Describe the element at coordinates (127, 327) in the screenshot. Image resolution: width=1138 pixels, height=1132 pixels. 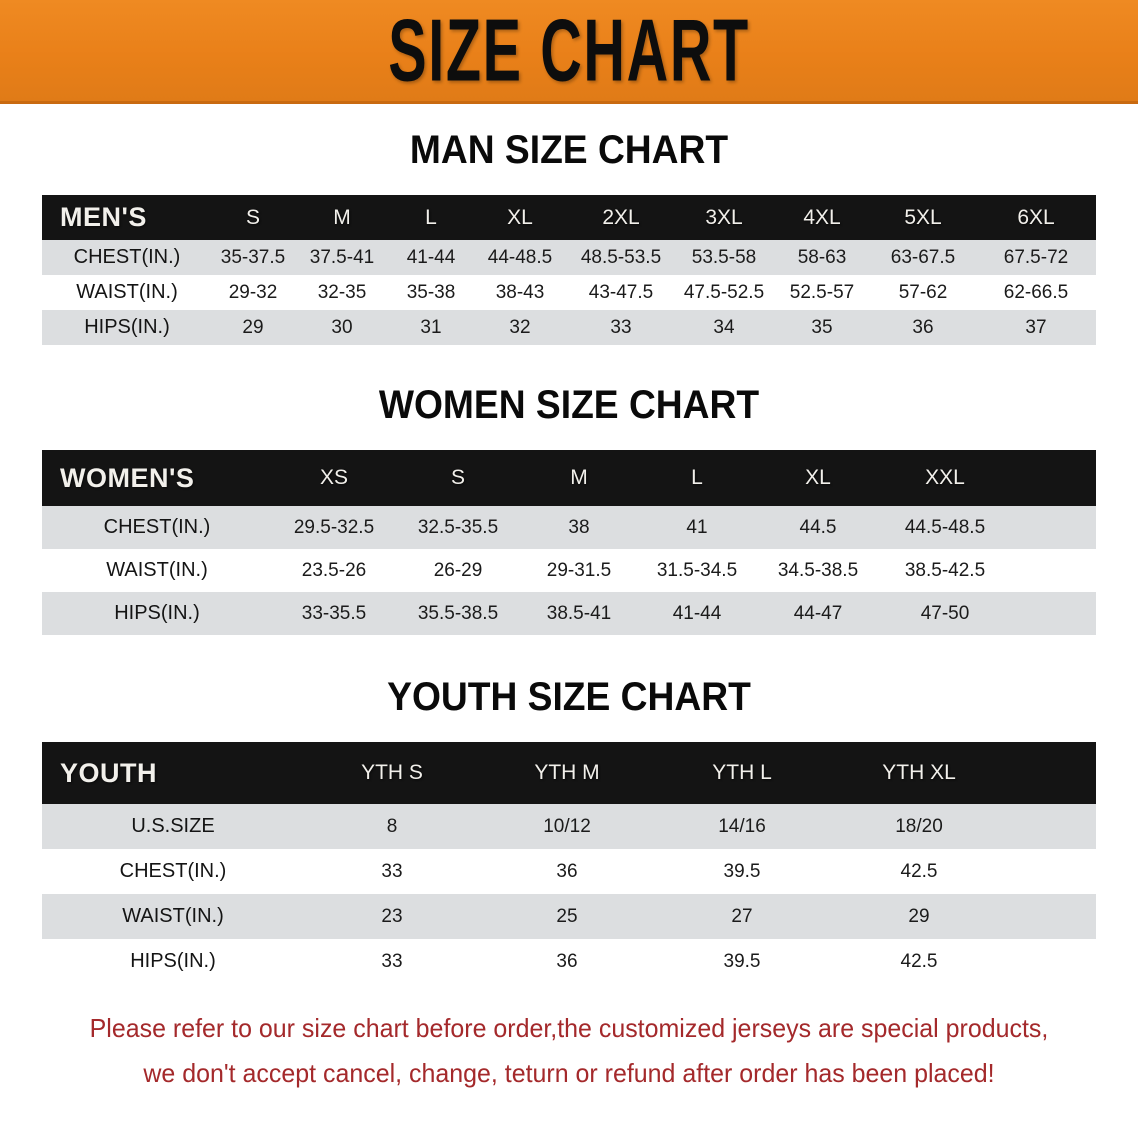
I see `men-row-label: HIPS(IN.)` at that location.